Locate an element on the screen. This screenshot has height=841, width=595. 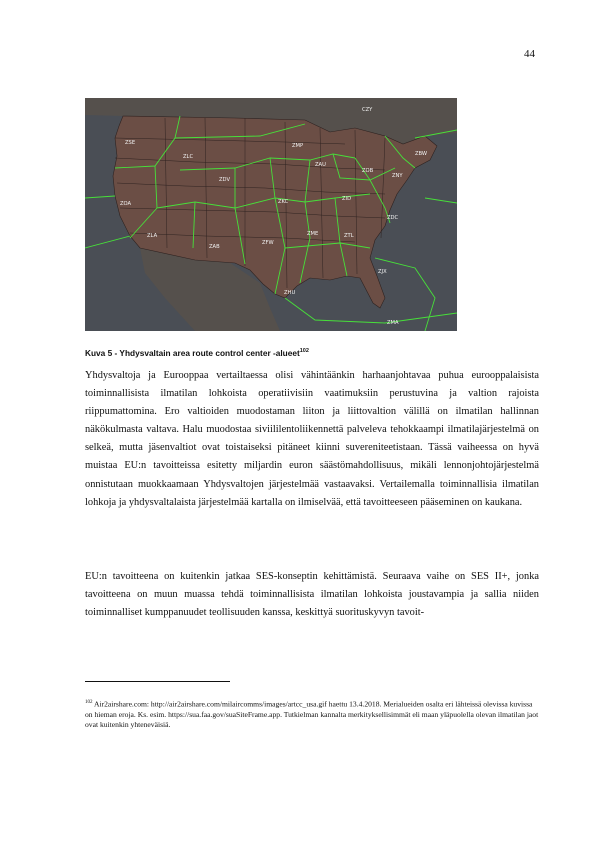
map-label: ZMP is located at coordinates (297, 146).